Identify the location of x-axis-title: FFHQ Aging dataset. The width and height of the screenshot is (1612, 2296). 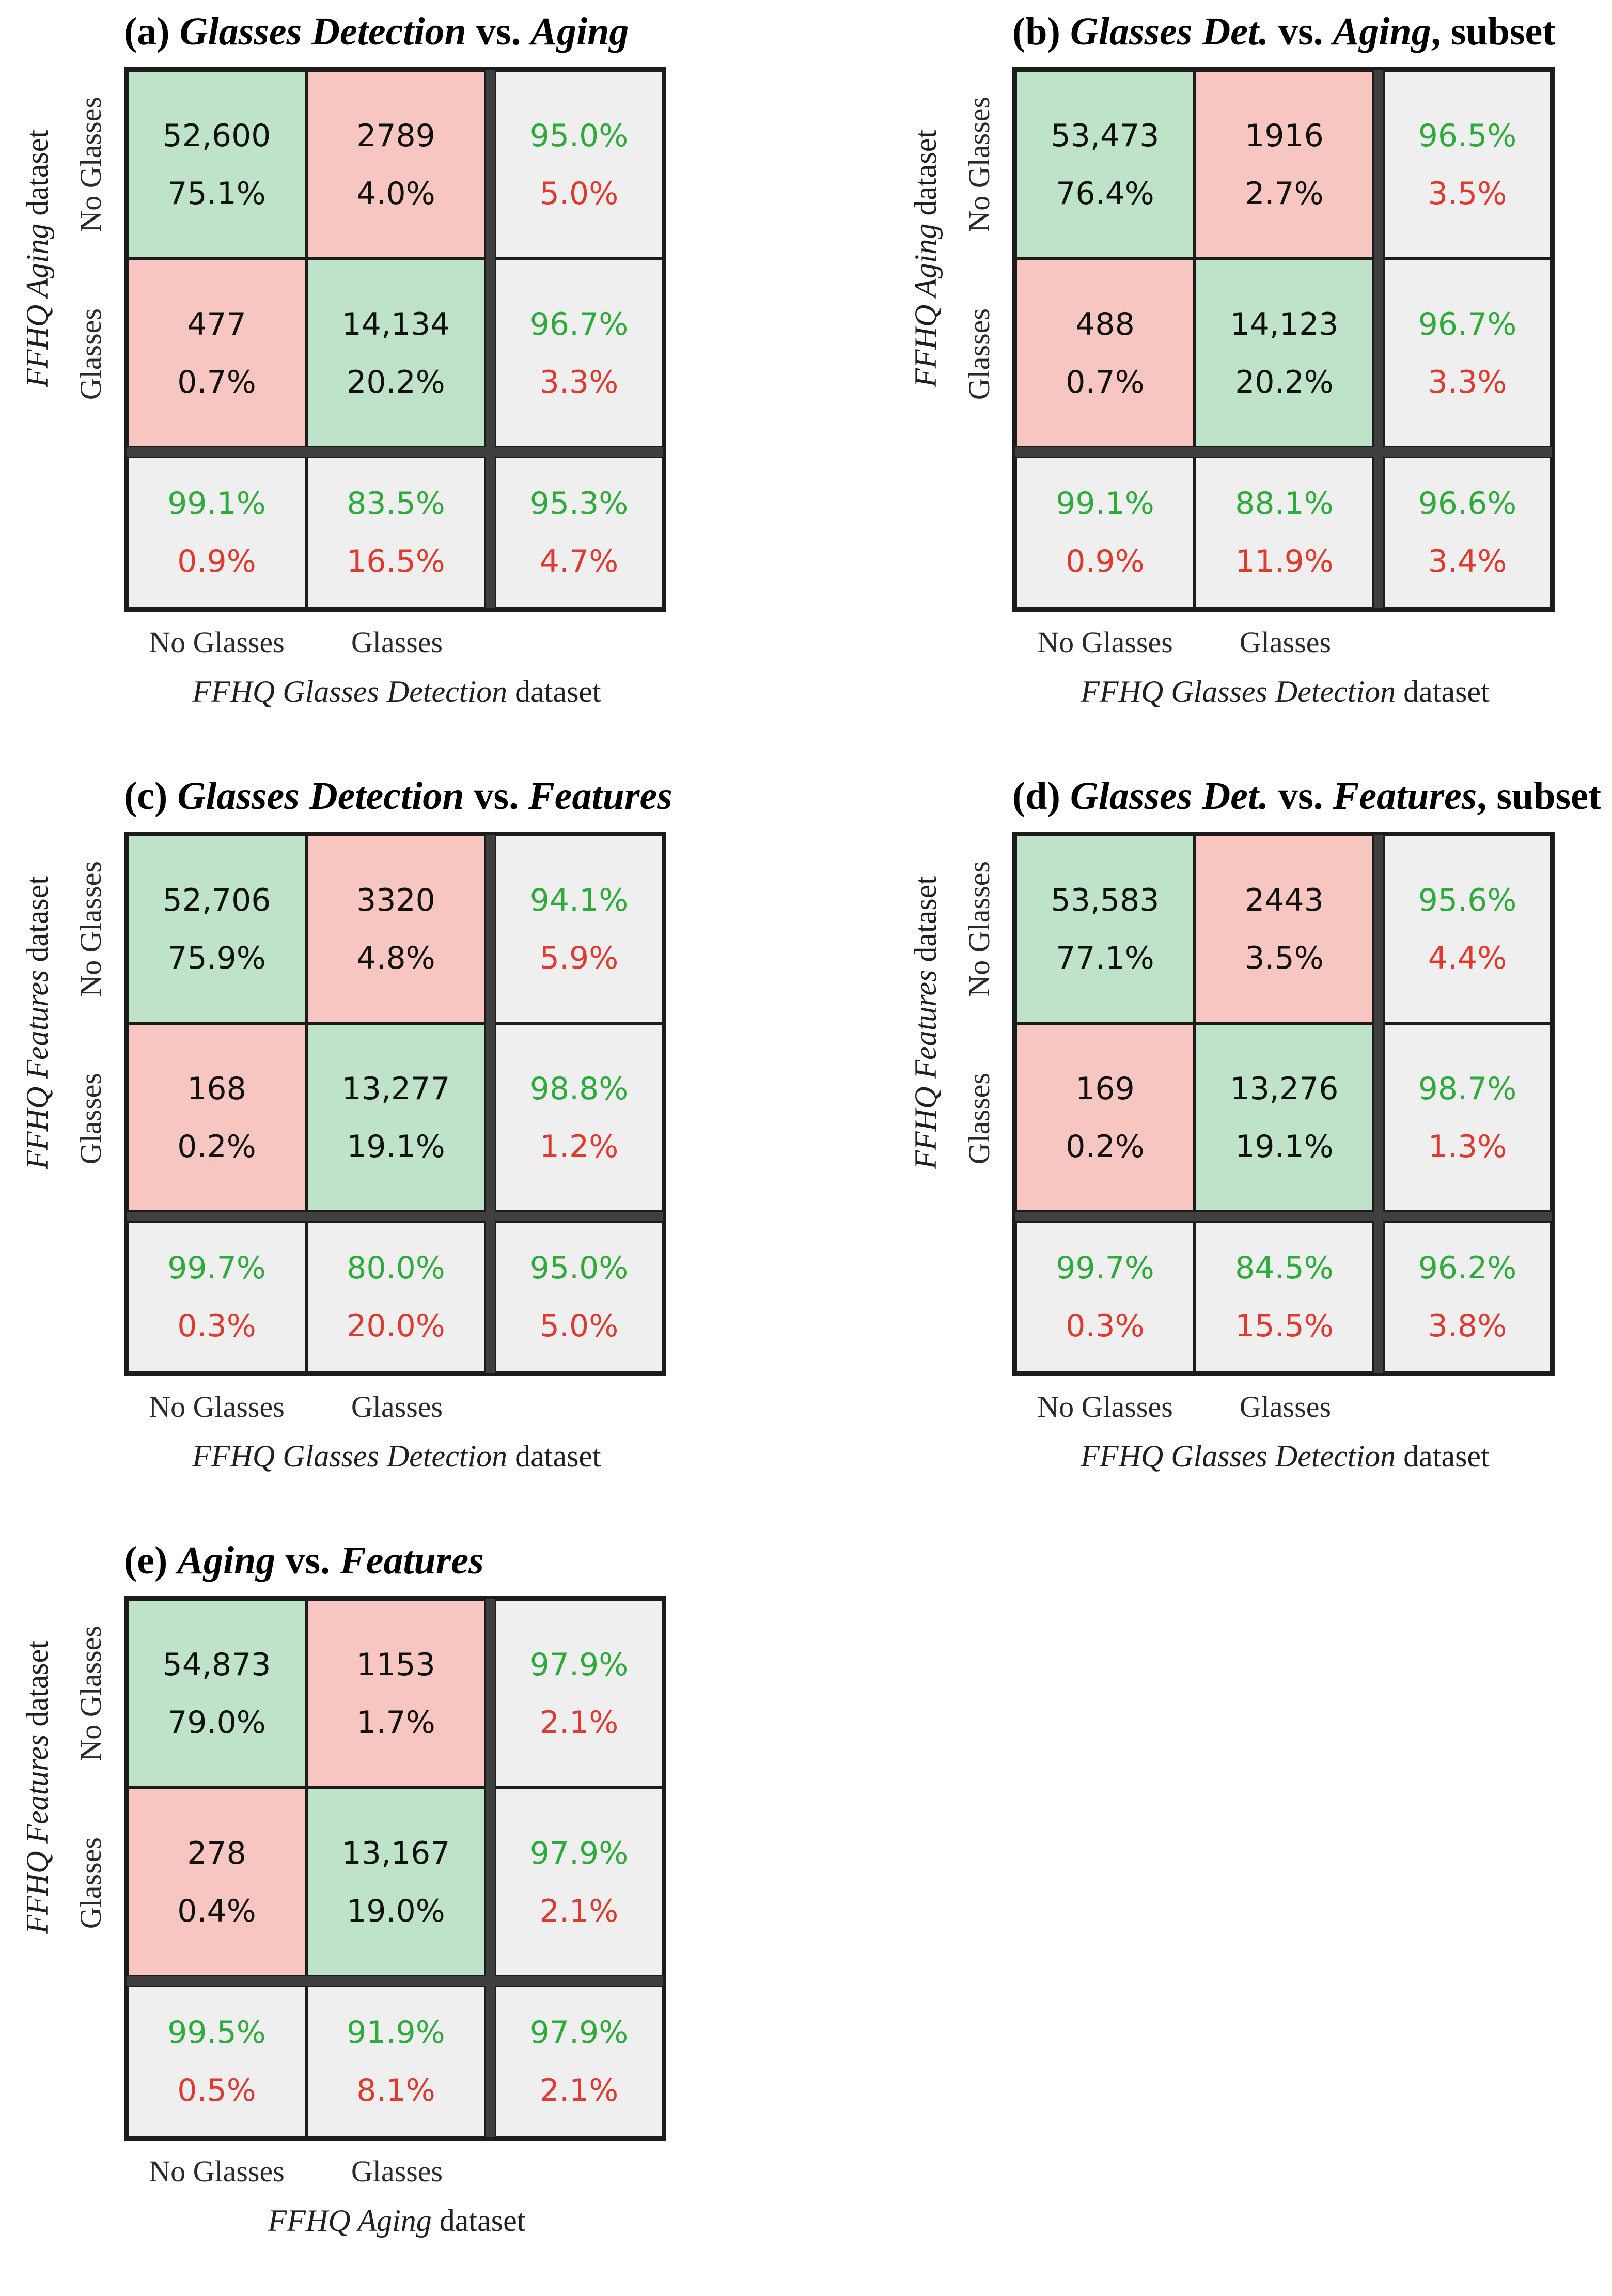
(397, 2221).